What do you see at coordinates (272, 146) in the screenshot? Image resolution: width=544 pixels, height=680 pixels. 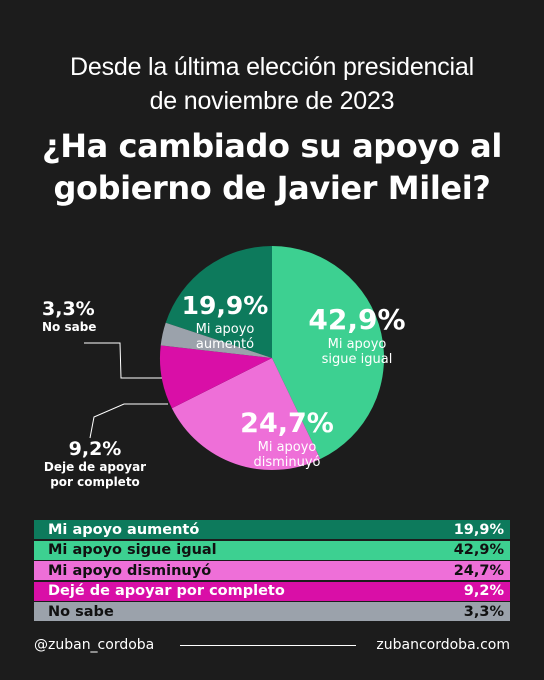 I see `title-line-1: ¿Ha cambiado su apoyo al` at bounding box center [272, 146].